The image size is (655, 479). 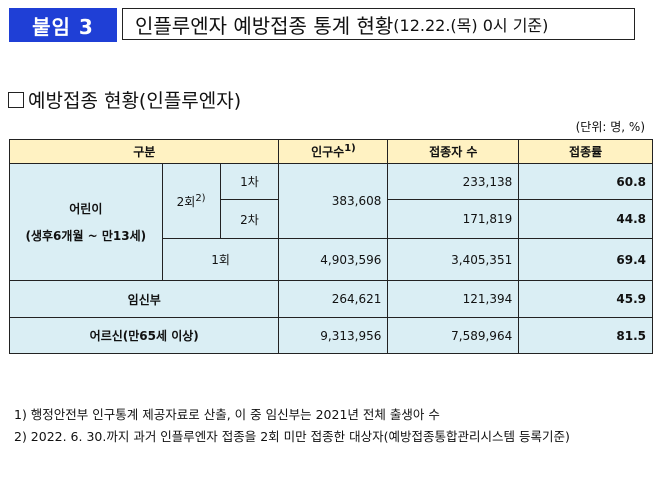 What do you see at coordinates (63, 25) in the screenshot?
I see `attachment-badge: 붙임 3` at bounding box center [63, 25].